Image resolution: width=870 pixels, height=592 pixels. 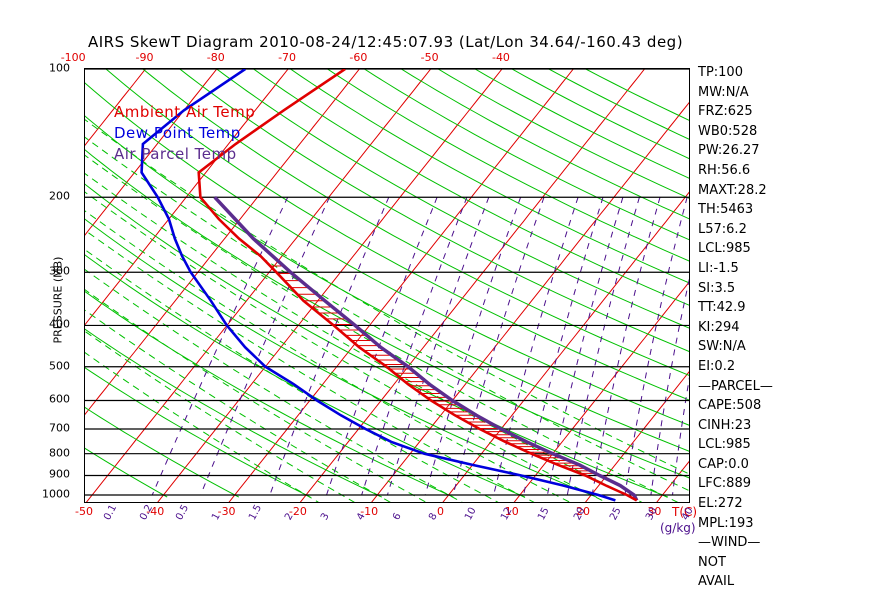 I want to click on parameter-9: LCL:985, so click(x=724, y=249).